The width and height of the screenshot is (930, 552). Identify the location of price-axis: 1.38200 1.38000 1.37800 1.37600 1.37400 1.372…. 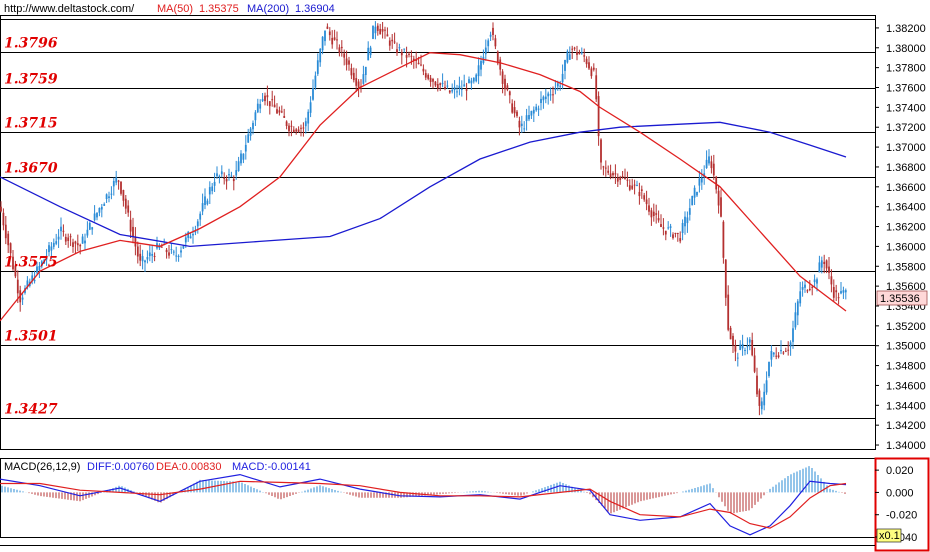
(900, 237).